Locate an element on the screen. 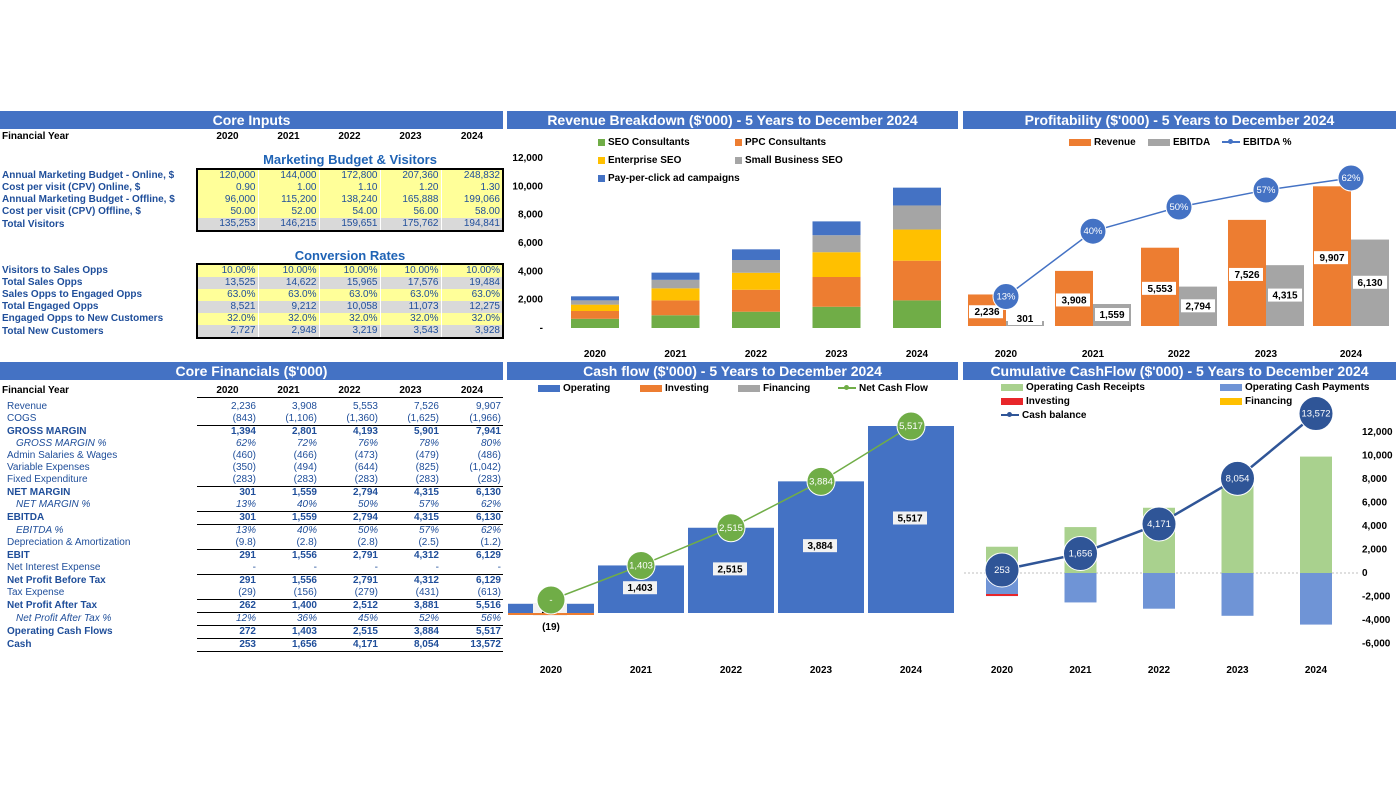 The height and width of the screenshot is (786, 1396). legend-label: Operating is located at coordinates (587, 388).